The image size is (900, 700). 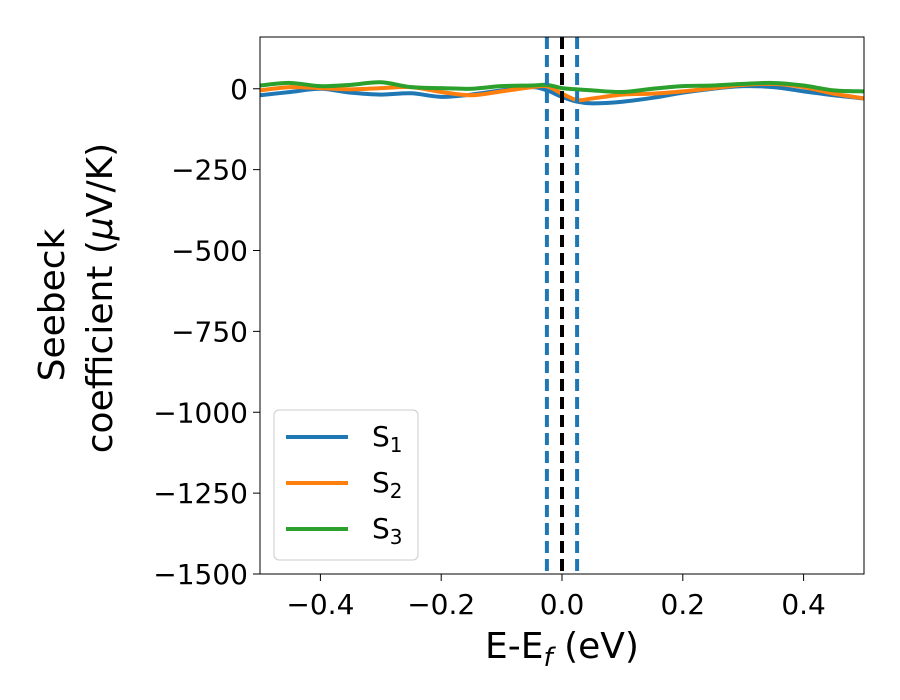 I want to click on y-tick-label: −500, so click(x=209, y=251).